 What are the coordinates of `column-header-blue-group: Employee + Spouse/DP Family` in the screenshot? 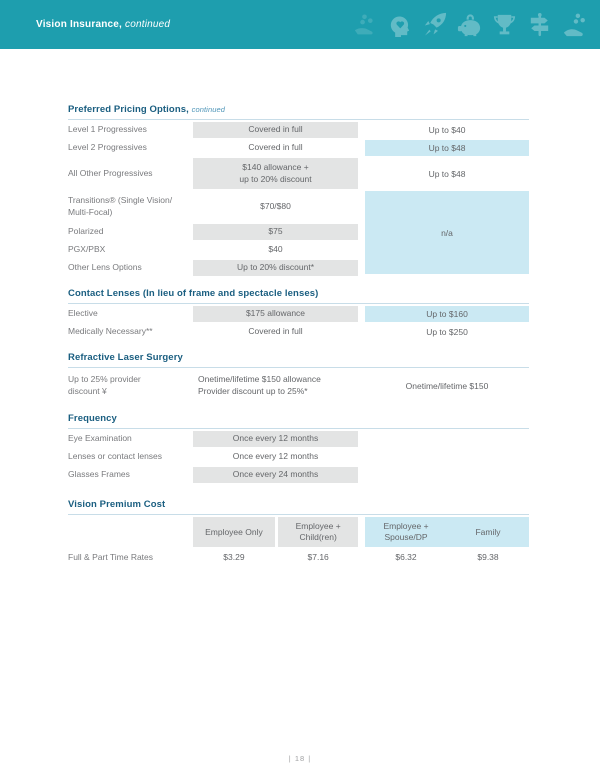 It's located at (447, 532).